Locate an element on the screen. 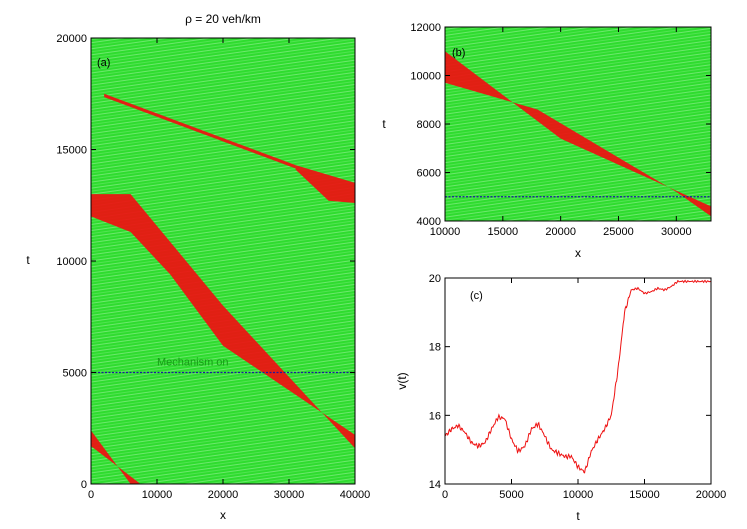 The height and width of the screenshot is (529, 747). chart-c-ytick-label: 16 is located at coordinates (435, 416).